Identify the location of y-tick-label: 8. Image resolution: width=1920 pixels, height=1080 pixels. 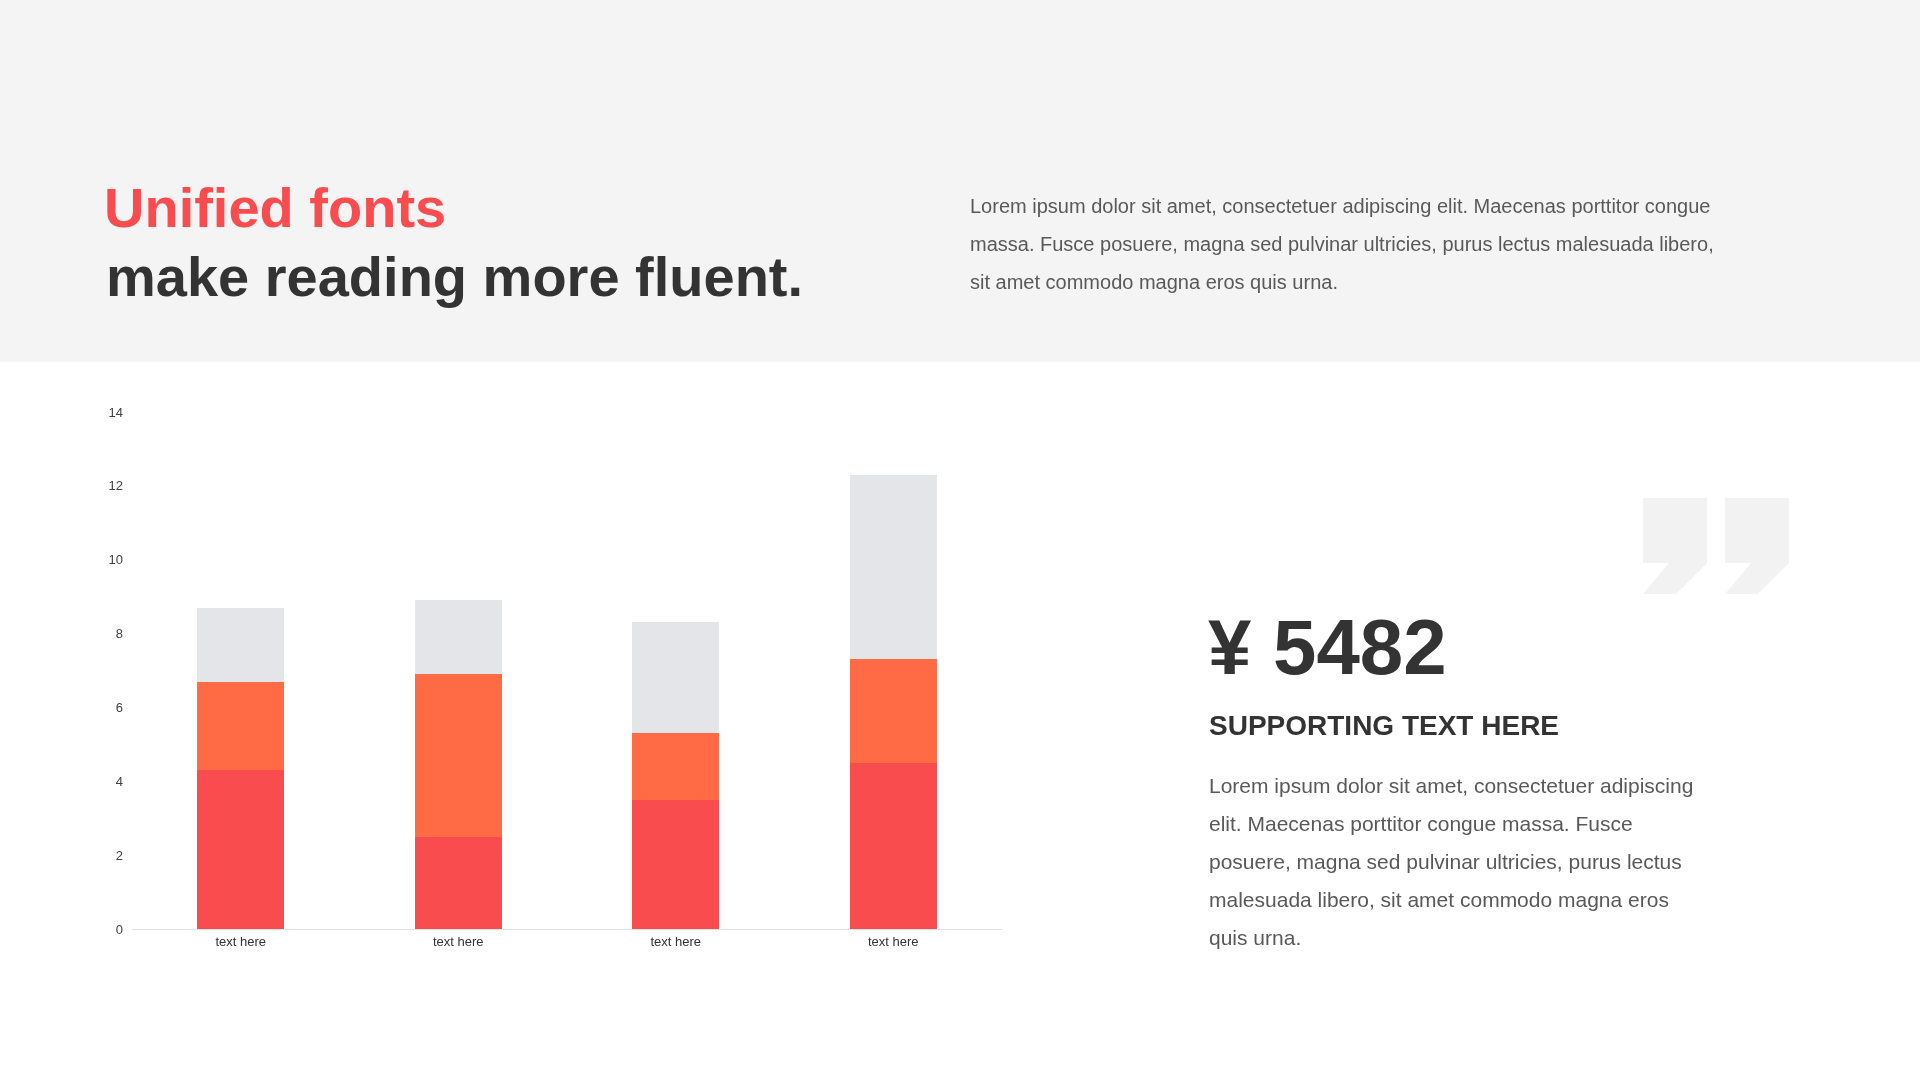
(119, 634).